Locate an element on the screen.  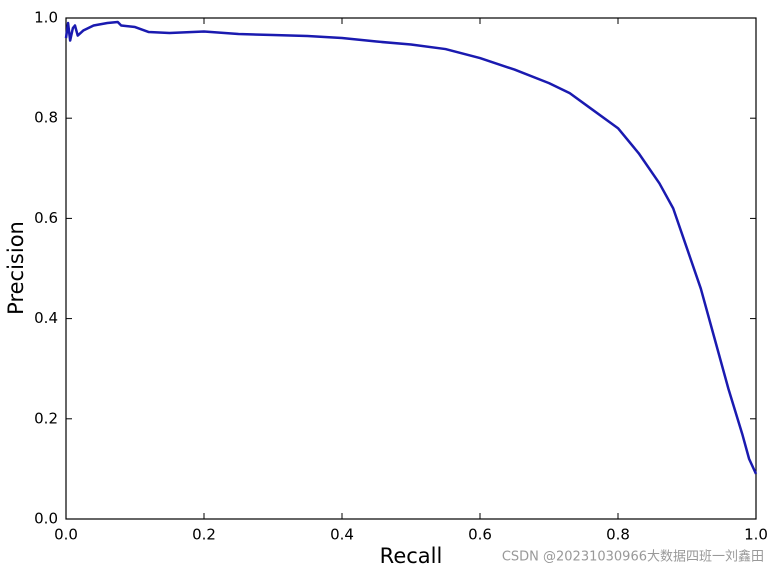
x-tick-label: 0.6 is located at coordinates (480, 535).